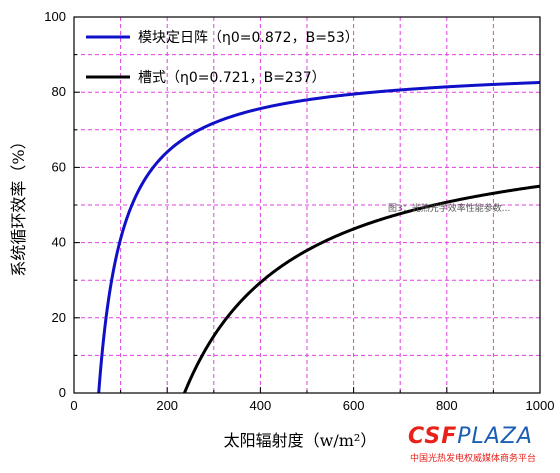 This screenshot has height=473, width=560. What do you see at coordinates (55, 16) in the screenshot?
I see `y-tick-label: 100` at bounding box center [55, 16].